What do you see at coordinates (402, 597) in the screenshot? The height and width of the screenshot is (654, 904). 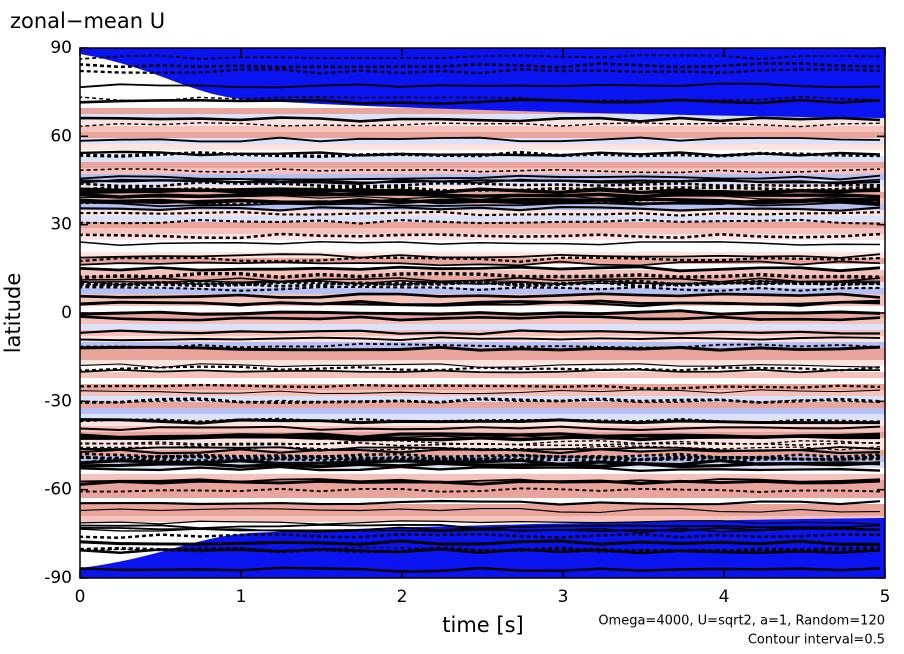 I see `x-tick-label: 2` at bounding box center [402, 597].